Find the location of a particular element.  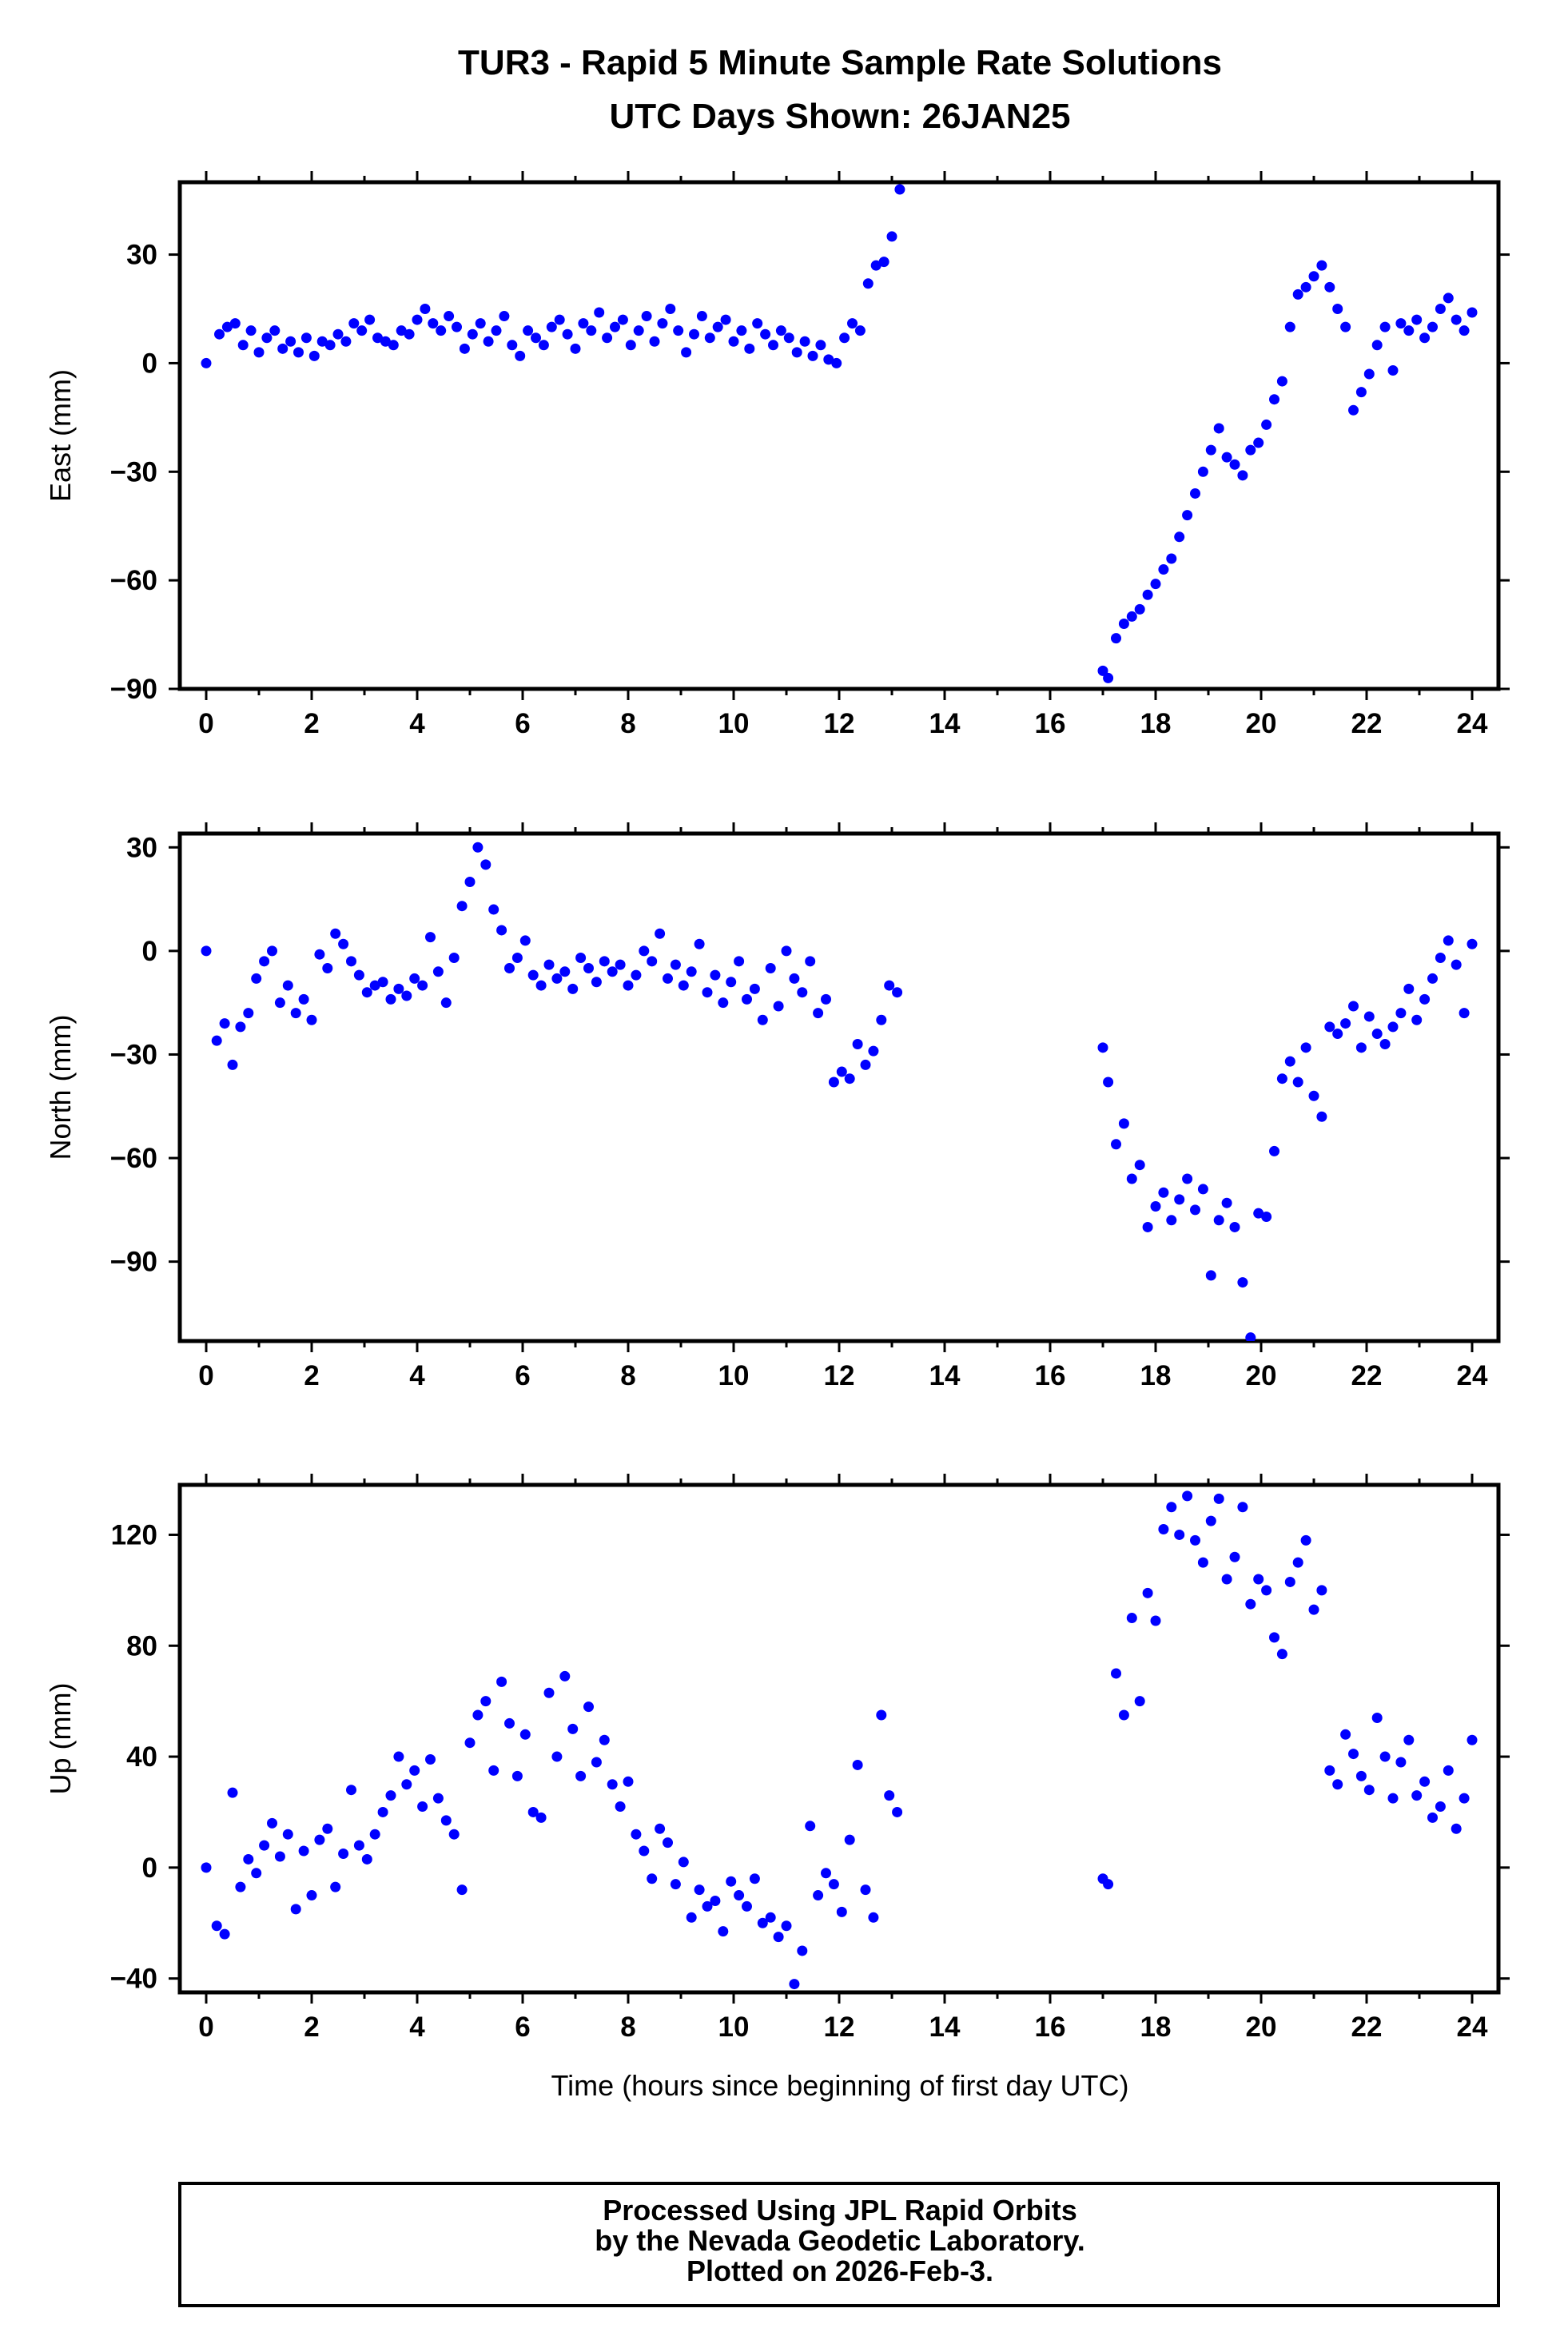

east-ytick-label: 0 is located at coordinates (149, 363).